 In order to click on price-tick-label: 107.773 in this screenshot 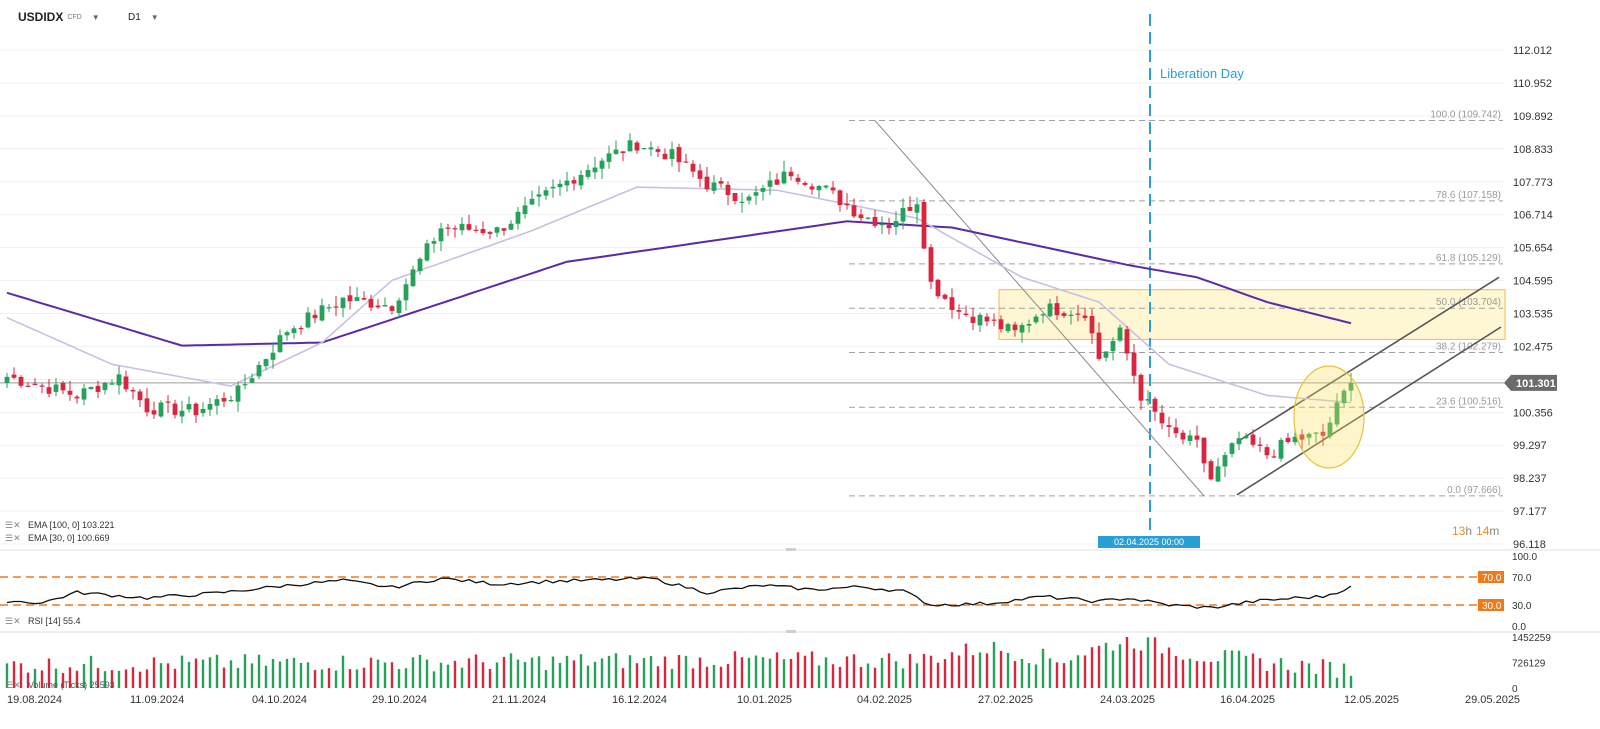, I will do `click(1533, 183)`.